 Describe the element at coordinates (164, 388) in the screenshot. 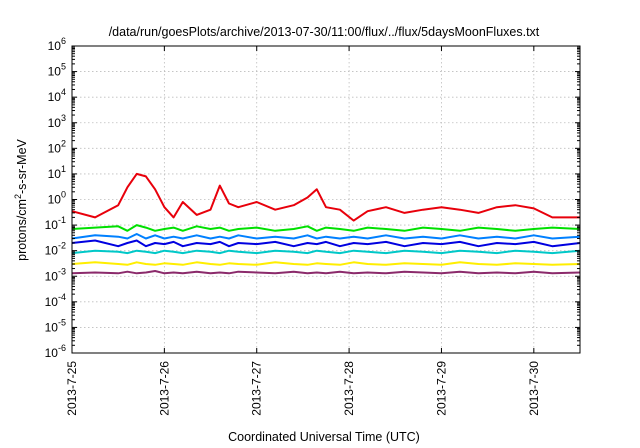

I see `x-tick-label: 2013-7-26` at that location.